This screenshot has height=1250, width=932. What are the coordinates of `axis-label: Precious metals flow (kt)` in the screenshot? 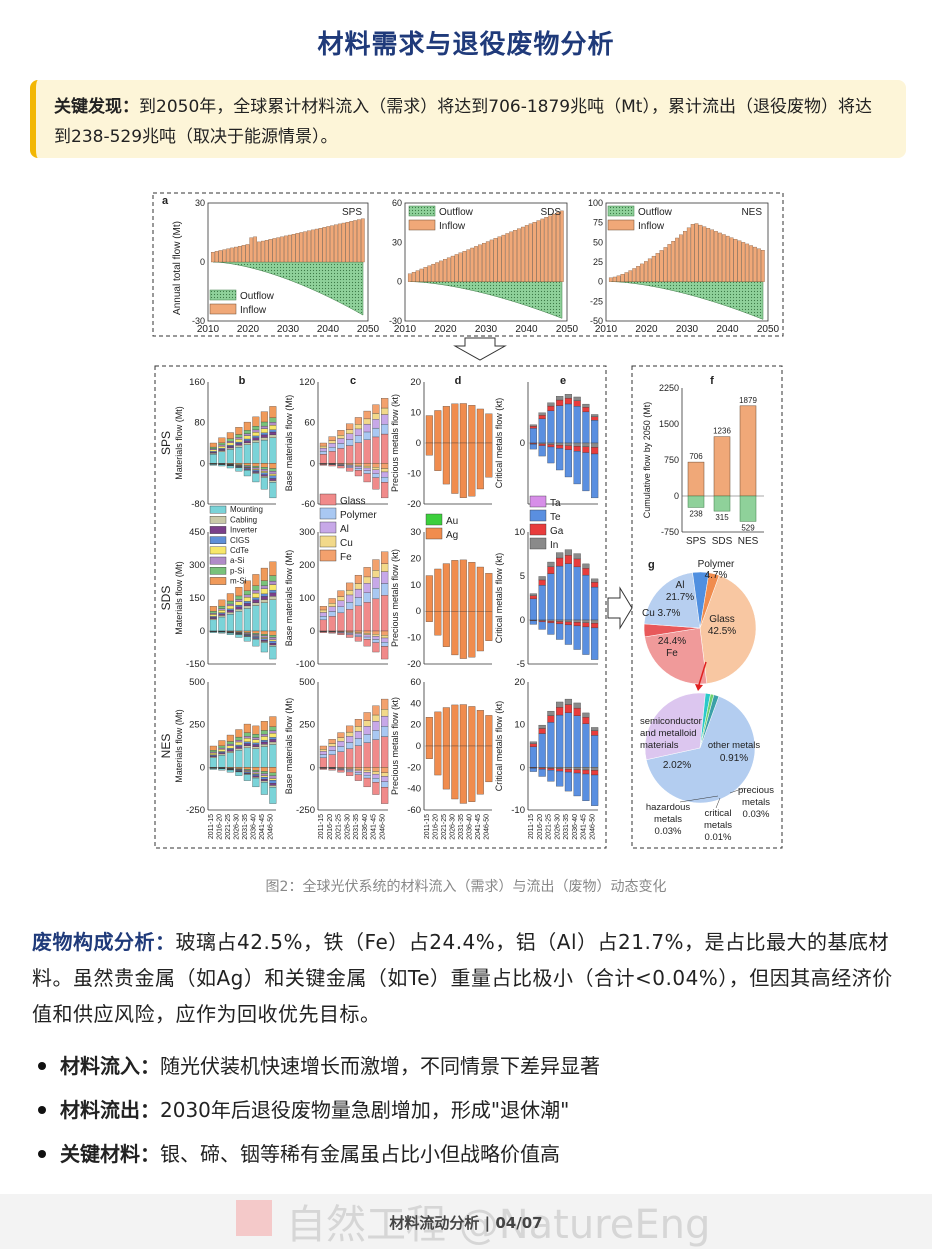 It's located at (395, 746).